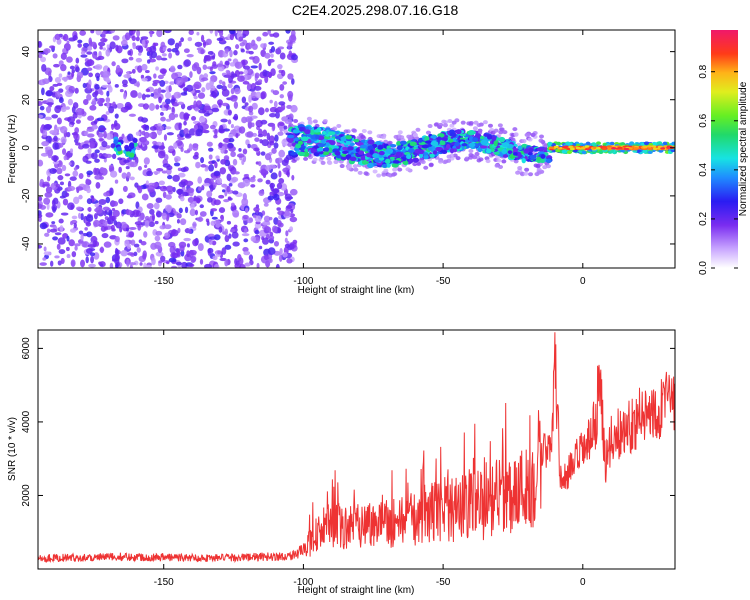  I want to click on snr-y-axis-label: SNR (10 * v/v), so click(12, 449).